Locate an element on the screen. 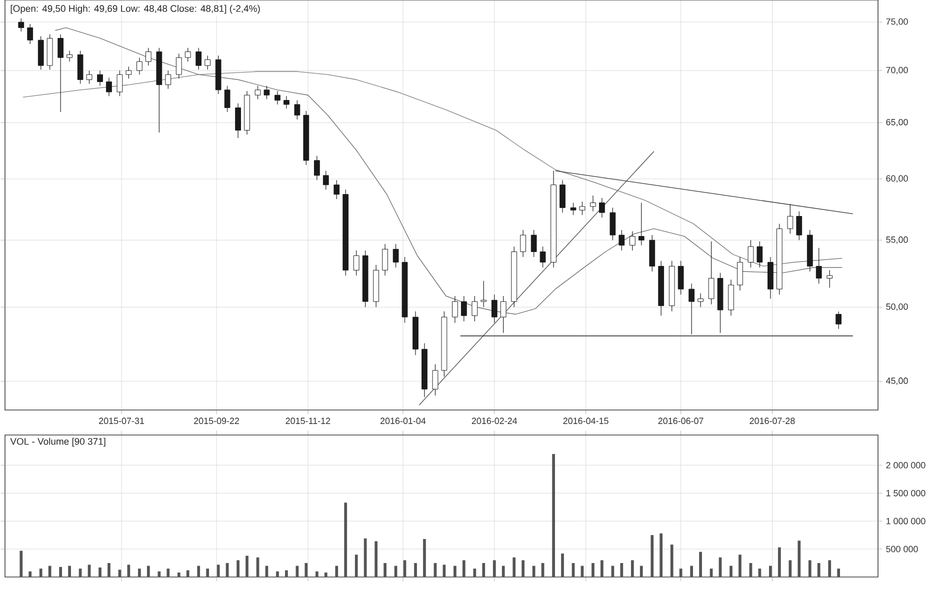 The image size is (948, 593). x-tick-label: 2016-07-28 is located at coordinates (772, 421).